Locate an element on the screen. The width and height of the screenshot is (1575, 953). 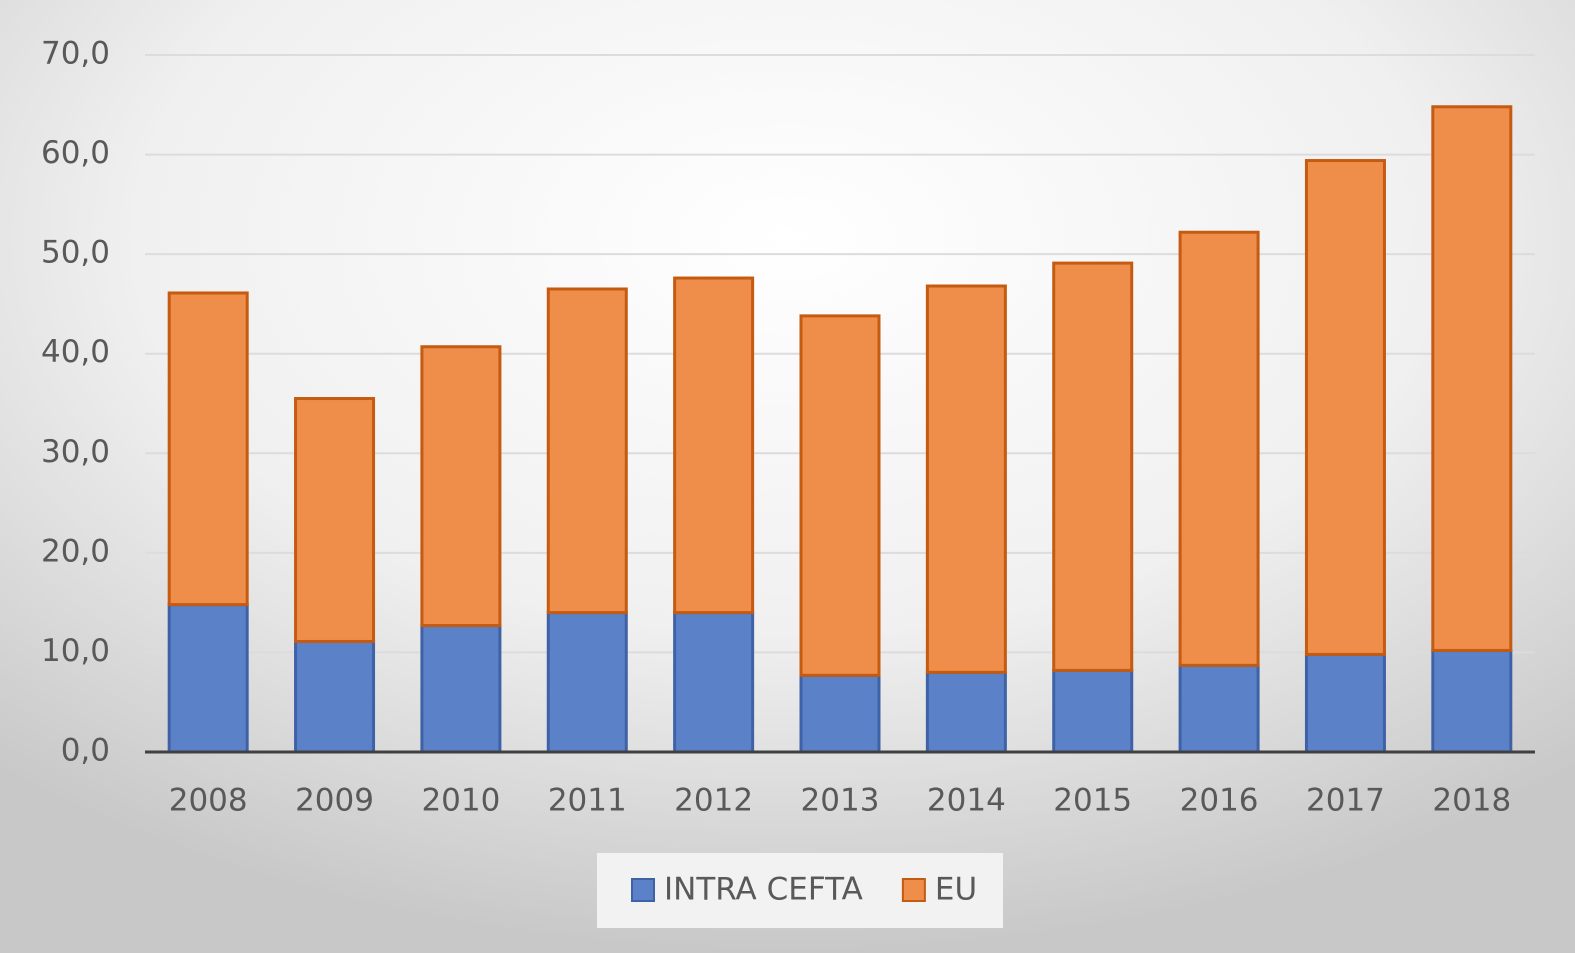
x-tick-label: 2009 is located at coordinates (334, 801).